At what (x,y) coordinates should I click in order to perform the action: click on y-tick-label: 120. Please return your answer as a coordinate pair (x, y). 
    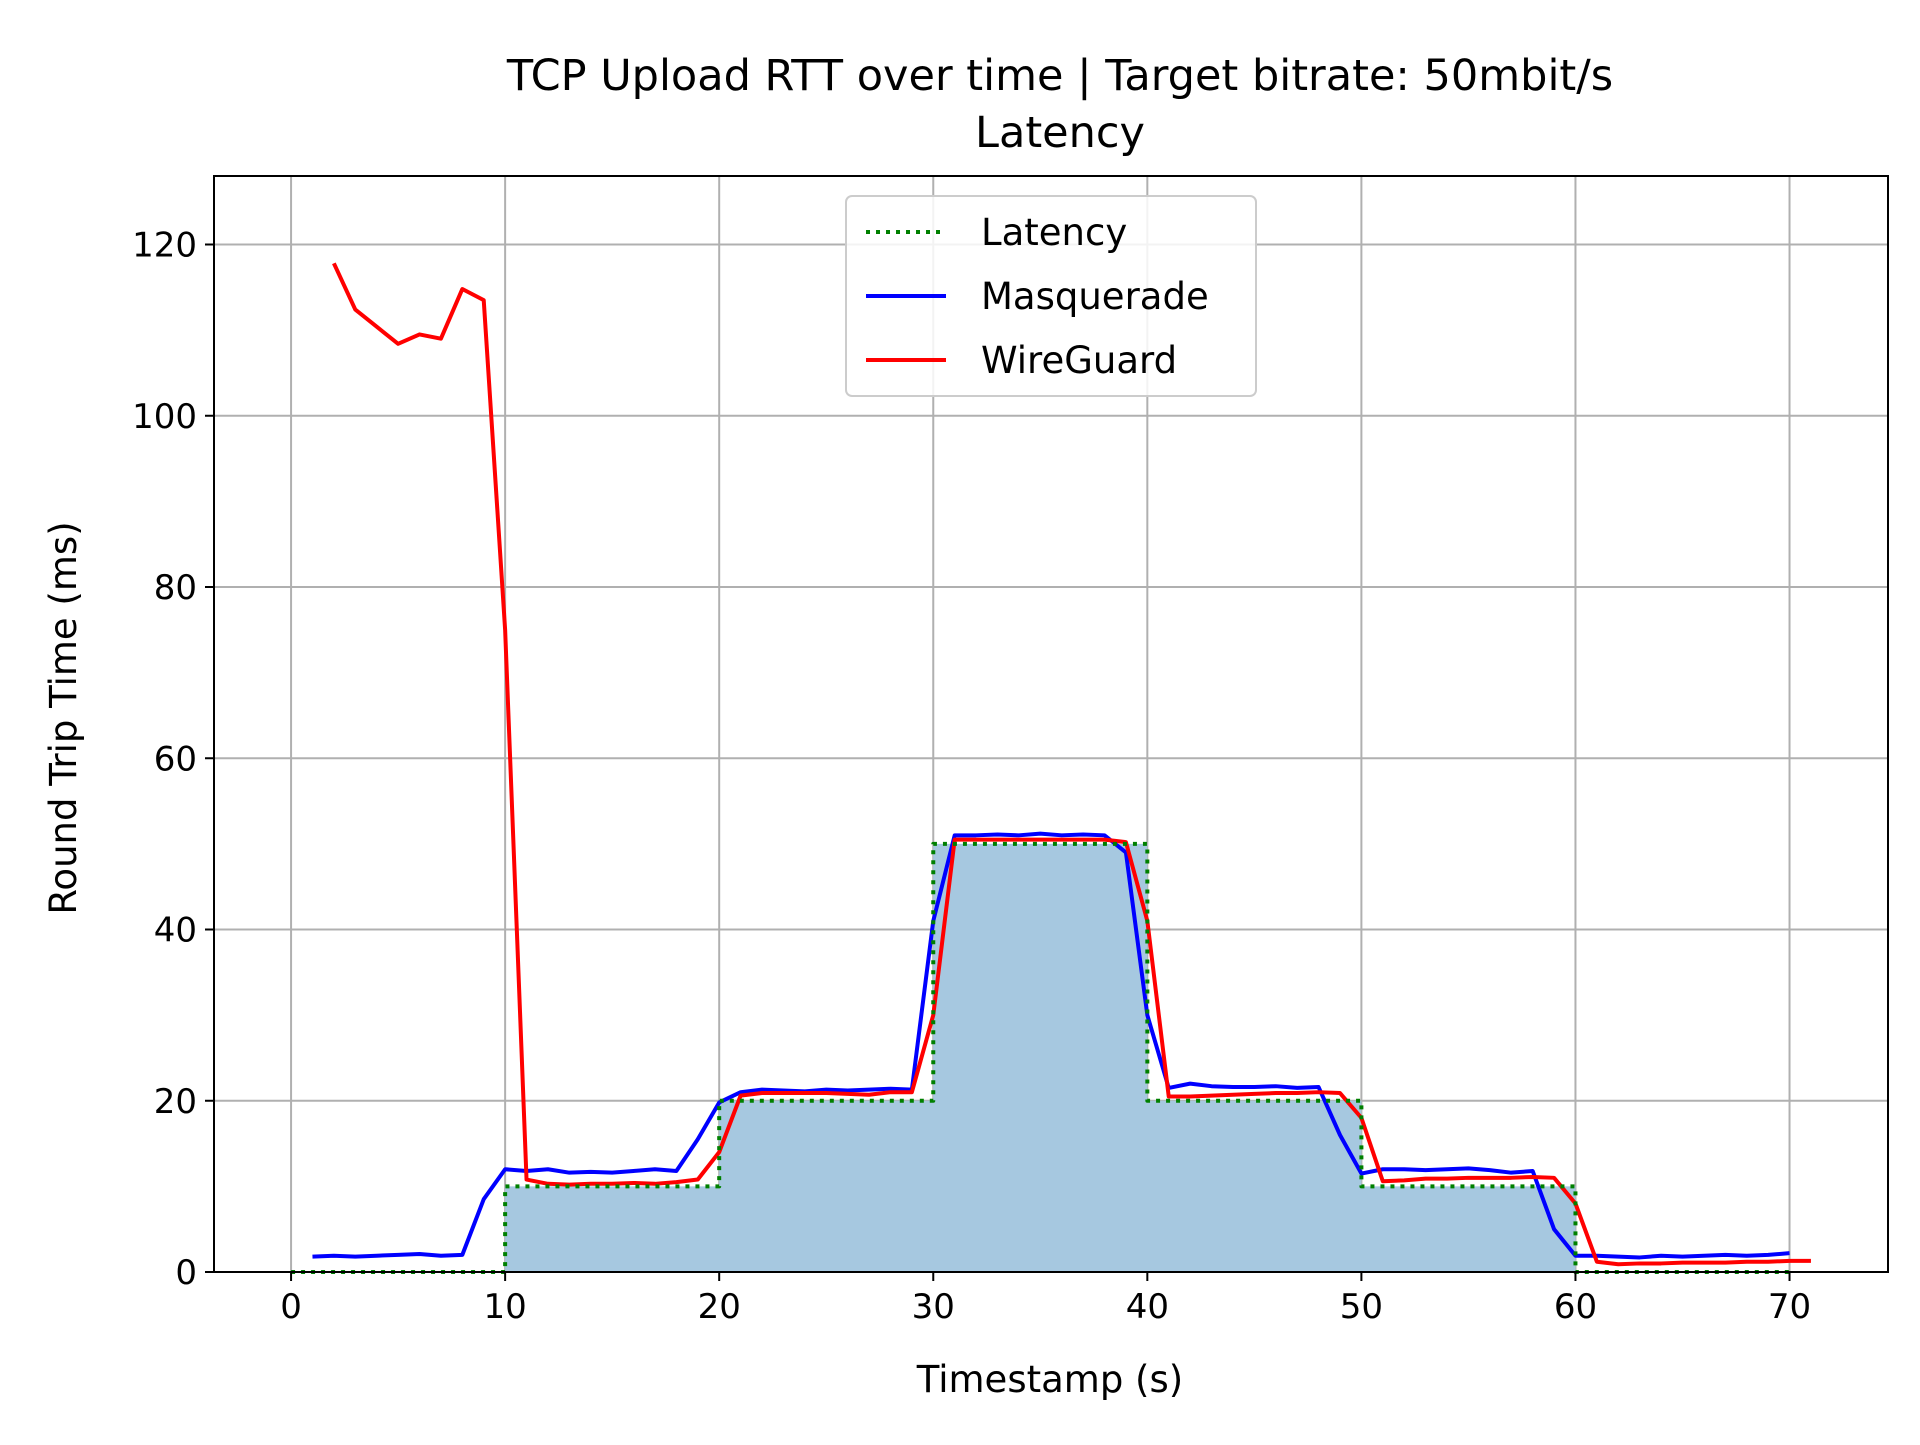
    Looking at the image, I should click on (164, 246).